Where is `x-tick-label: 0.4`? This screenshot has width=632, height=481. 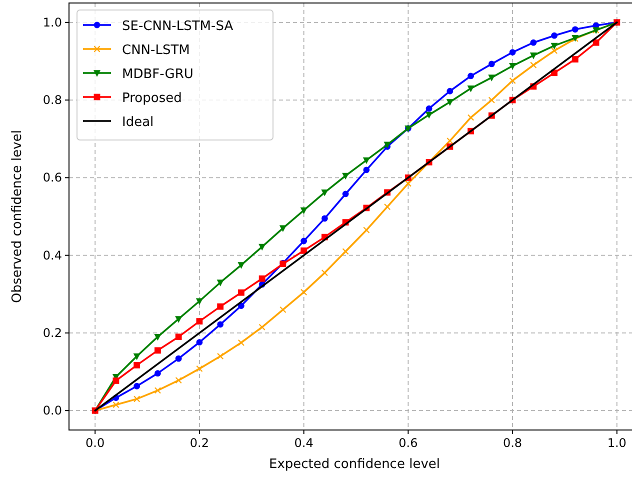 x-tick-label: 0.4 is located at coordinates (304, 443).